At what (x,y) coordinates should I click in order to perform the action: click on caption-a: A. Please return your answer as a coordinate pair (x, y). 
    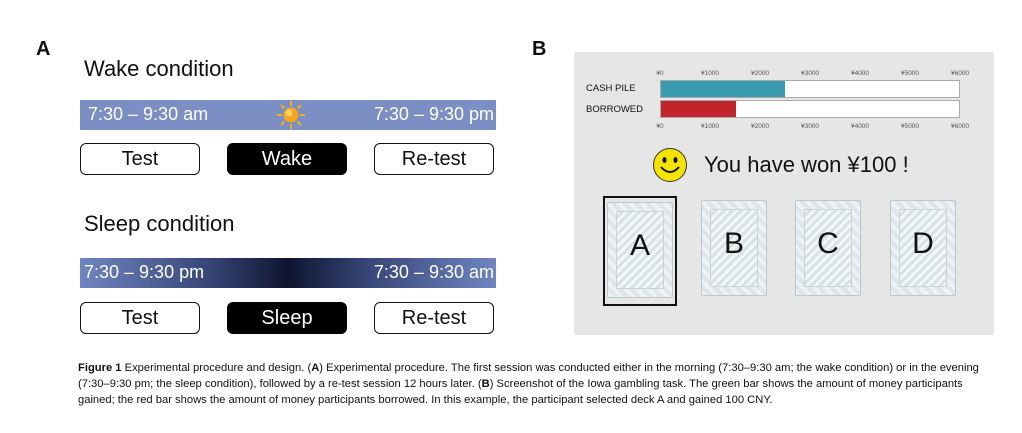
    Looking at the image, I should click on (315, 368).